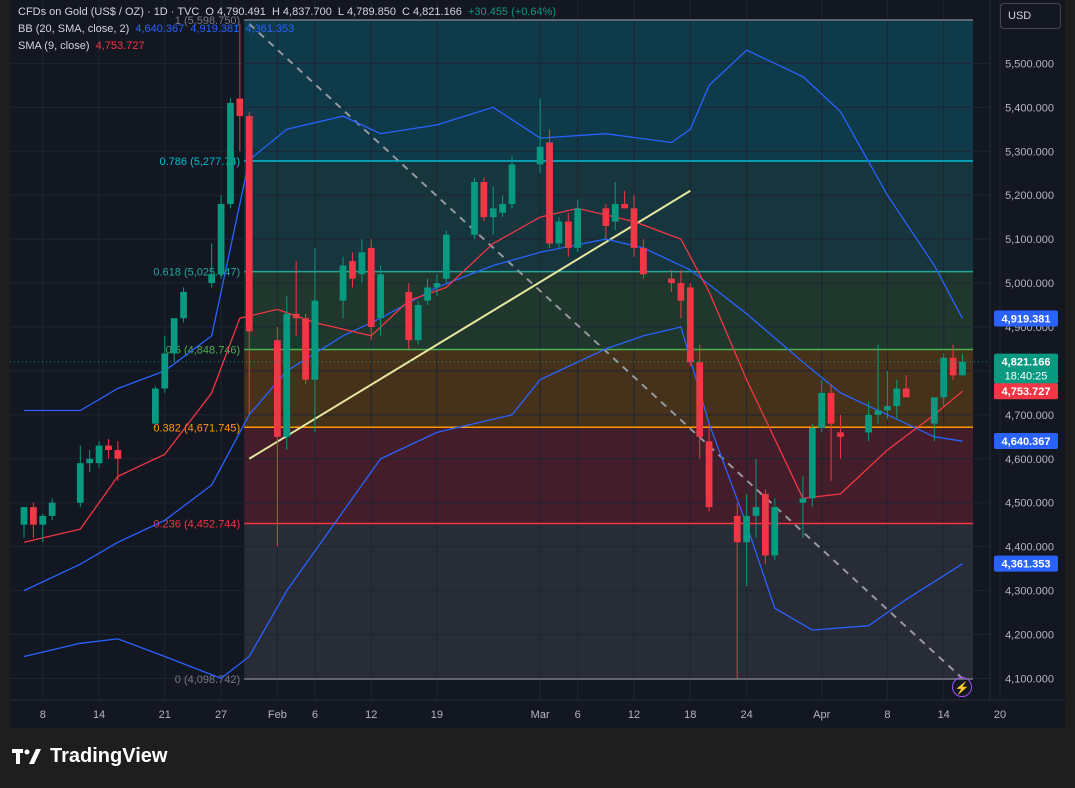 The height and width of the screenshot is (788, 1075). I want to click on fib-level-label: 0.618 (5,025.947), so click(196, 273).